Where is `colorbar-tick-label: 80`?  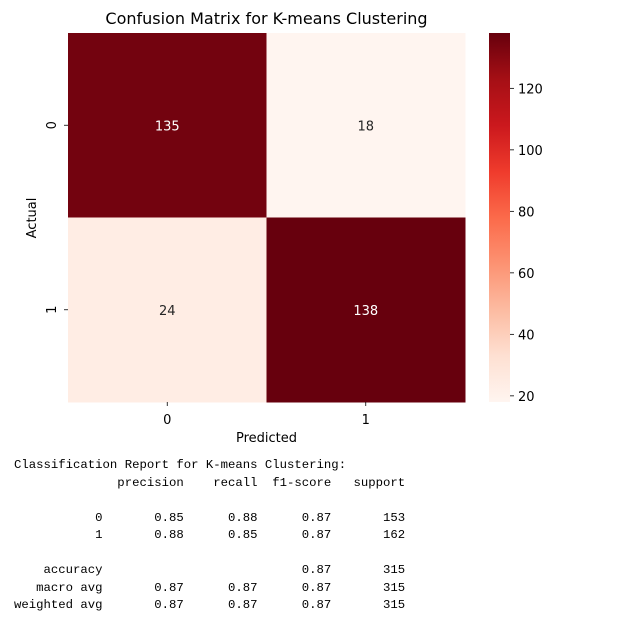
colorbar-tick-label: 80 is located at coordinates (526, 212).